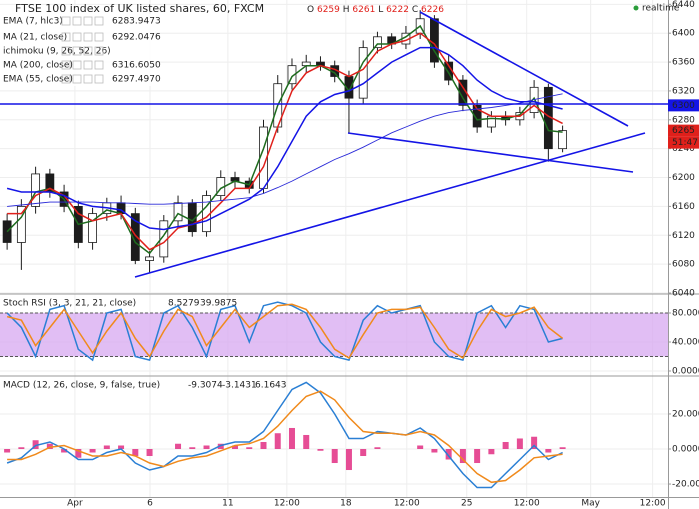 Image resolution: width=699 pixels, height=509 pixels. I want to click on time-axis-border, so click(349, 497).